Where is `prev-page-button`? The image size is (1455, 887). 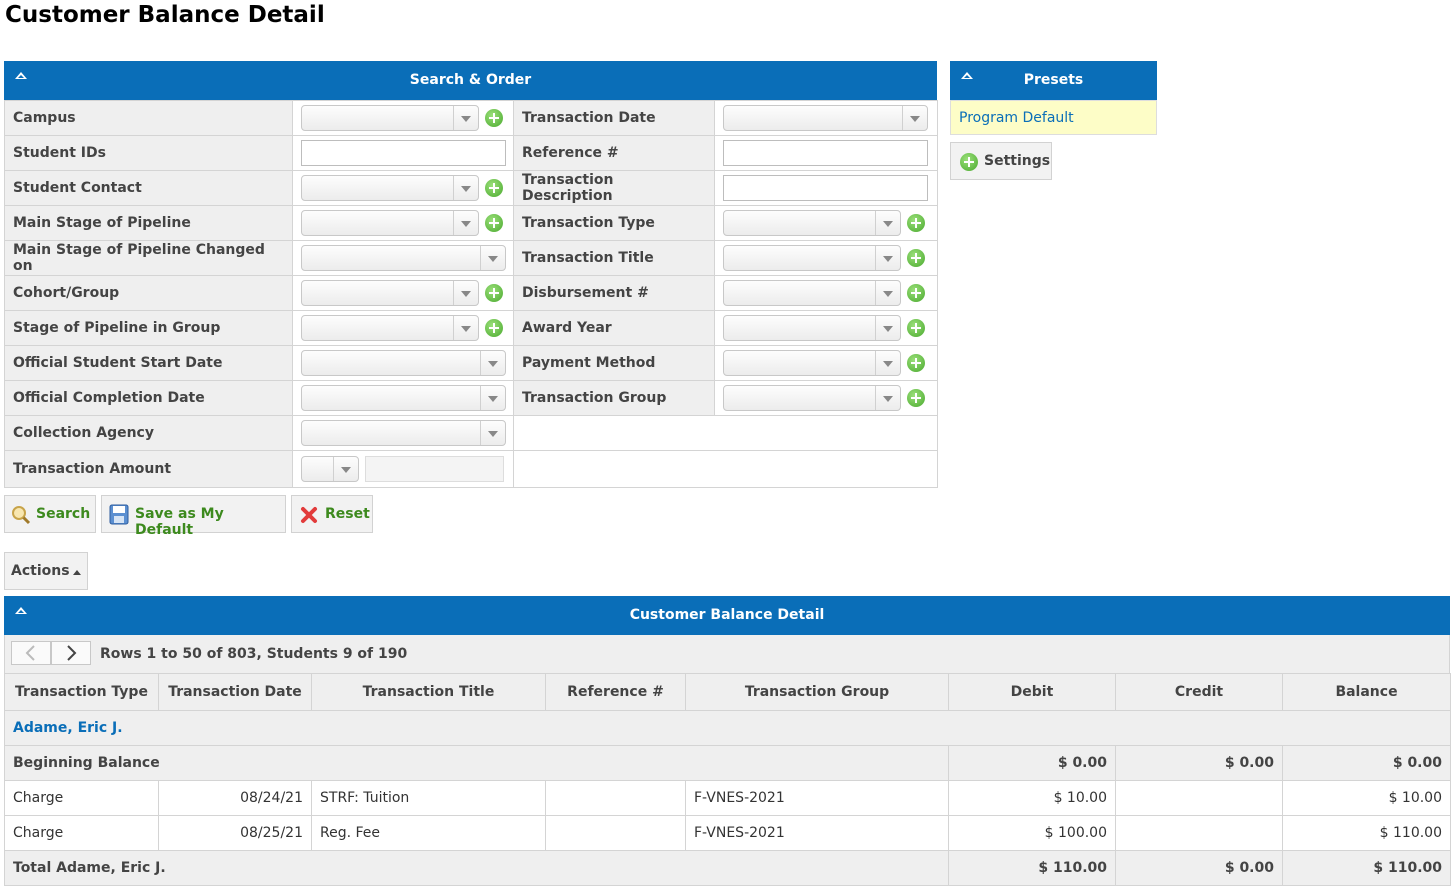
prev-page-button is located at coordinates (31, 653).